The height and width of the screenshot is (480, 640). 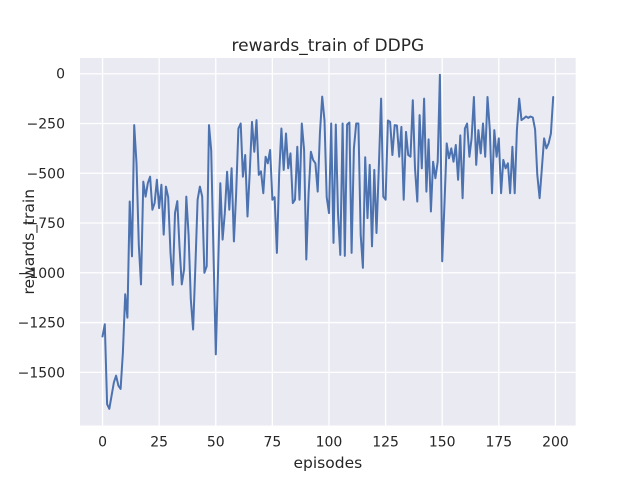 I want to click on y-tick-label: −250, so click(x=46, y=124).